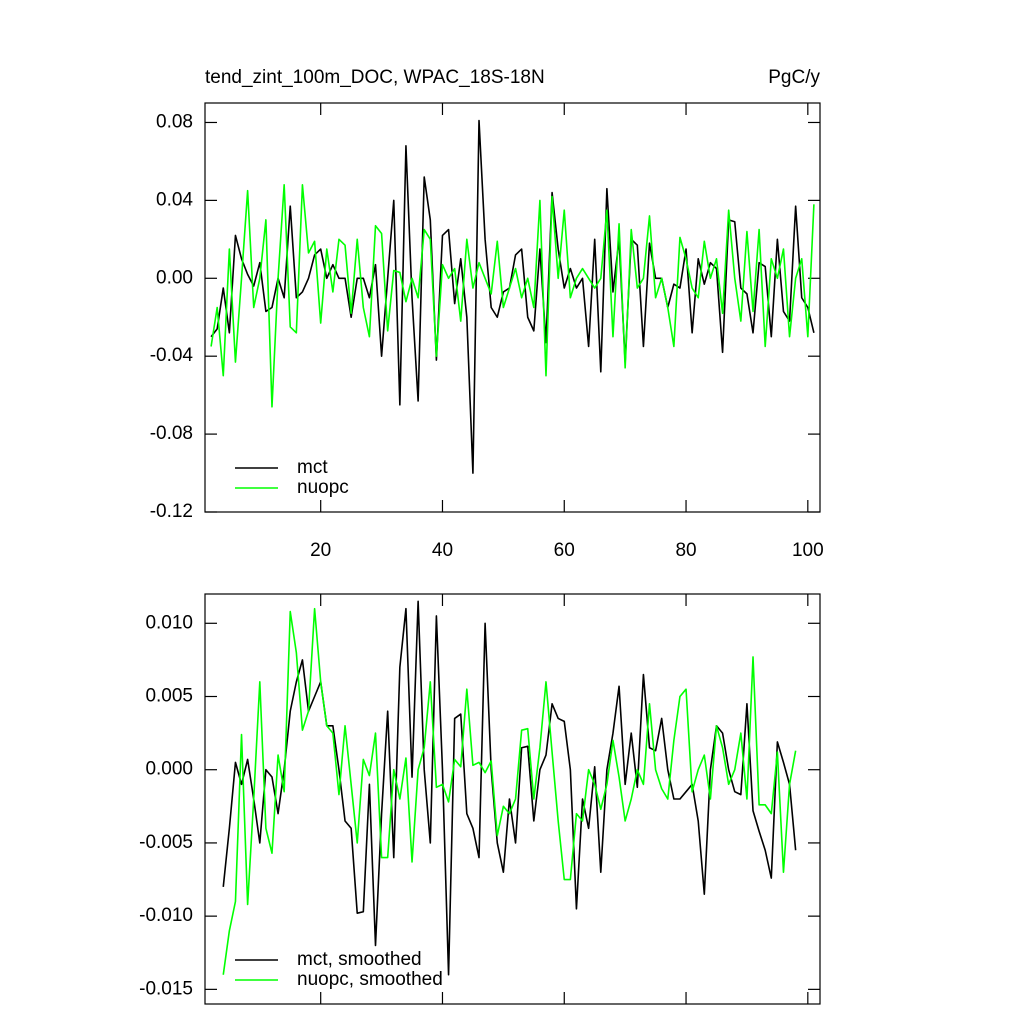 The height and width of the screenshot is (1024, 1024). Describe the element at coordinates (174, 121) in the screenshot. I see `y-tick-label: 0.08` at that location.